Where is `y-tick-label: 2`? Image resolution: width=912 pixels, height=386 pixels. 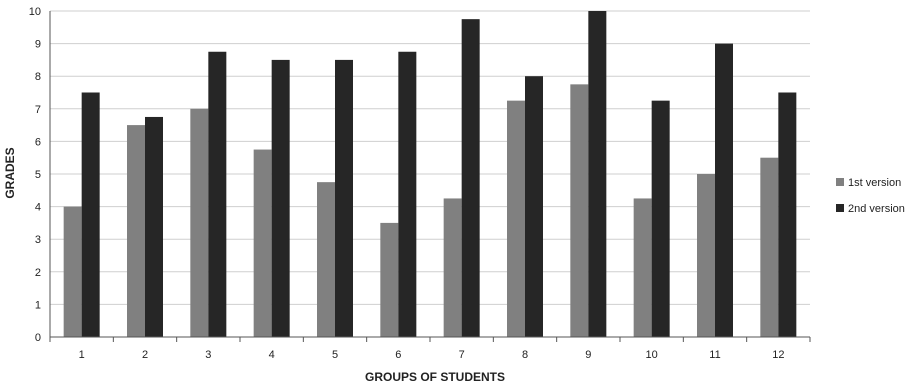 y-tick-label: 2 is located at coordinates (38, 273).